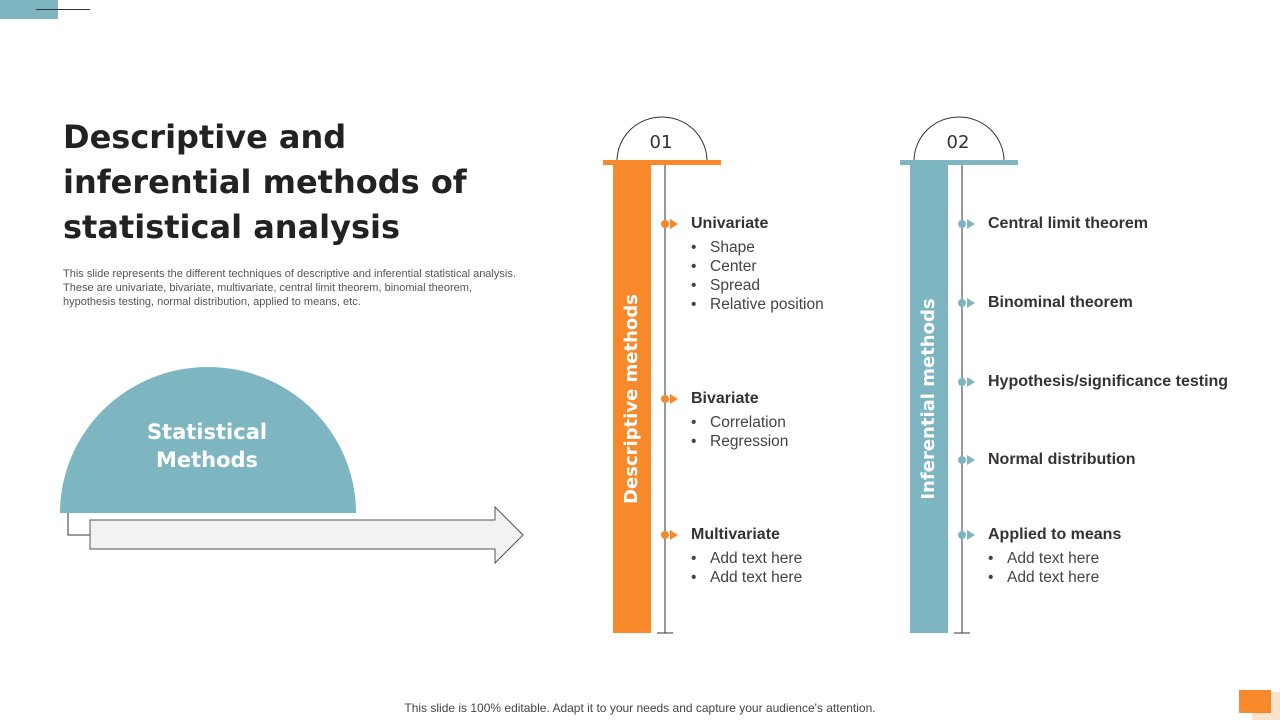 Image resolution: width=1280 pixels, height=720 pixels. I want to click on column-2-frame, so click(959, 375).